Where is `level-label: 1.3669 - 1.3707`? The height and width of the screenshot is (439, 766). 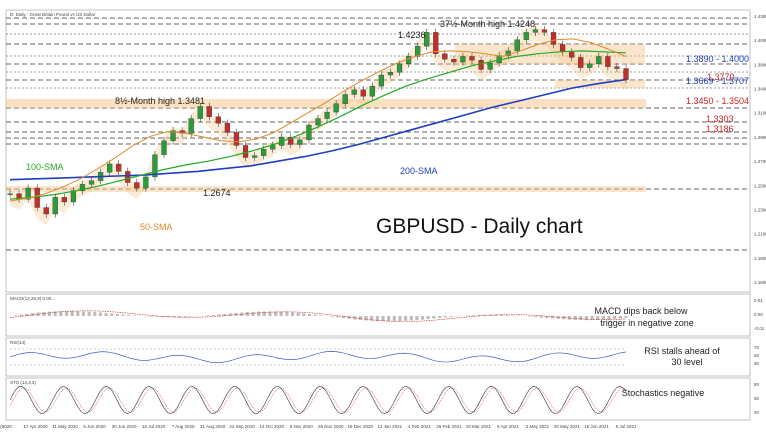 level-label: 1.3669 - 1.3707 is located at coordinates (717, 81).